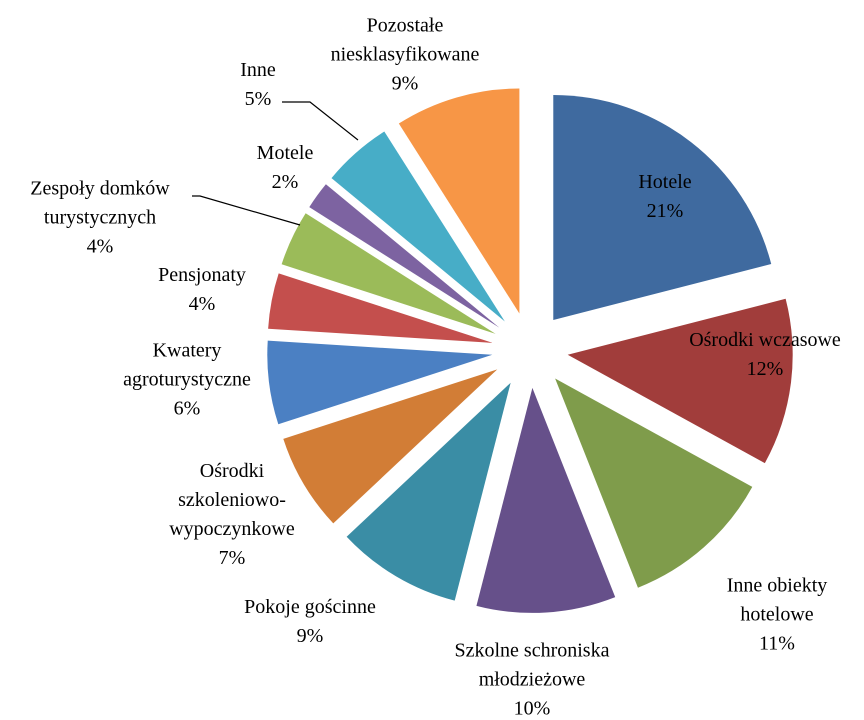  I want to click on slice-label: Zespoły domków turystycznych 4%, so click(100, 218).